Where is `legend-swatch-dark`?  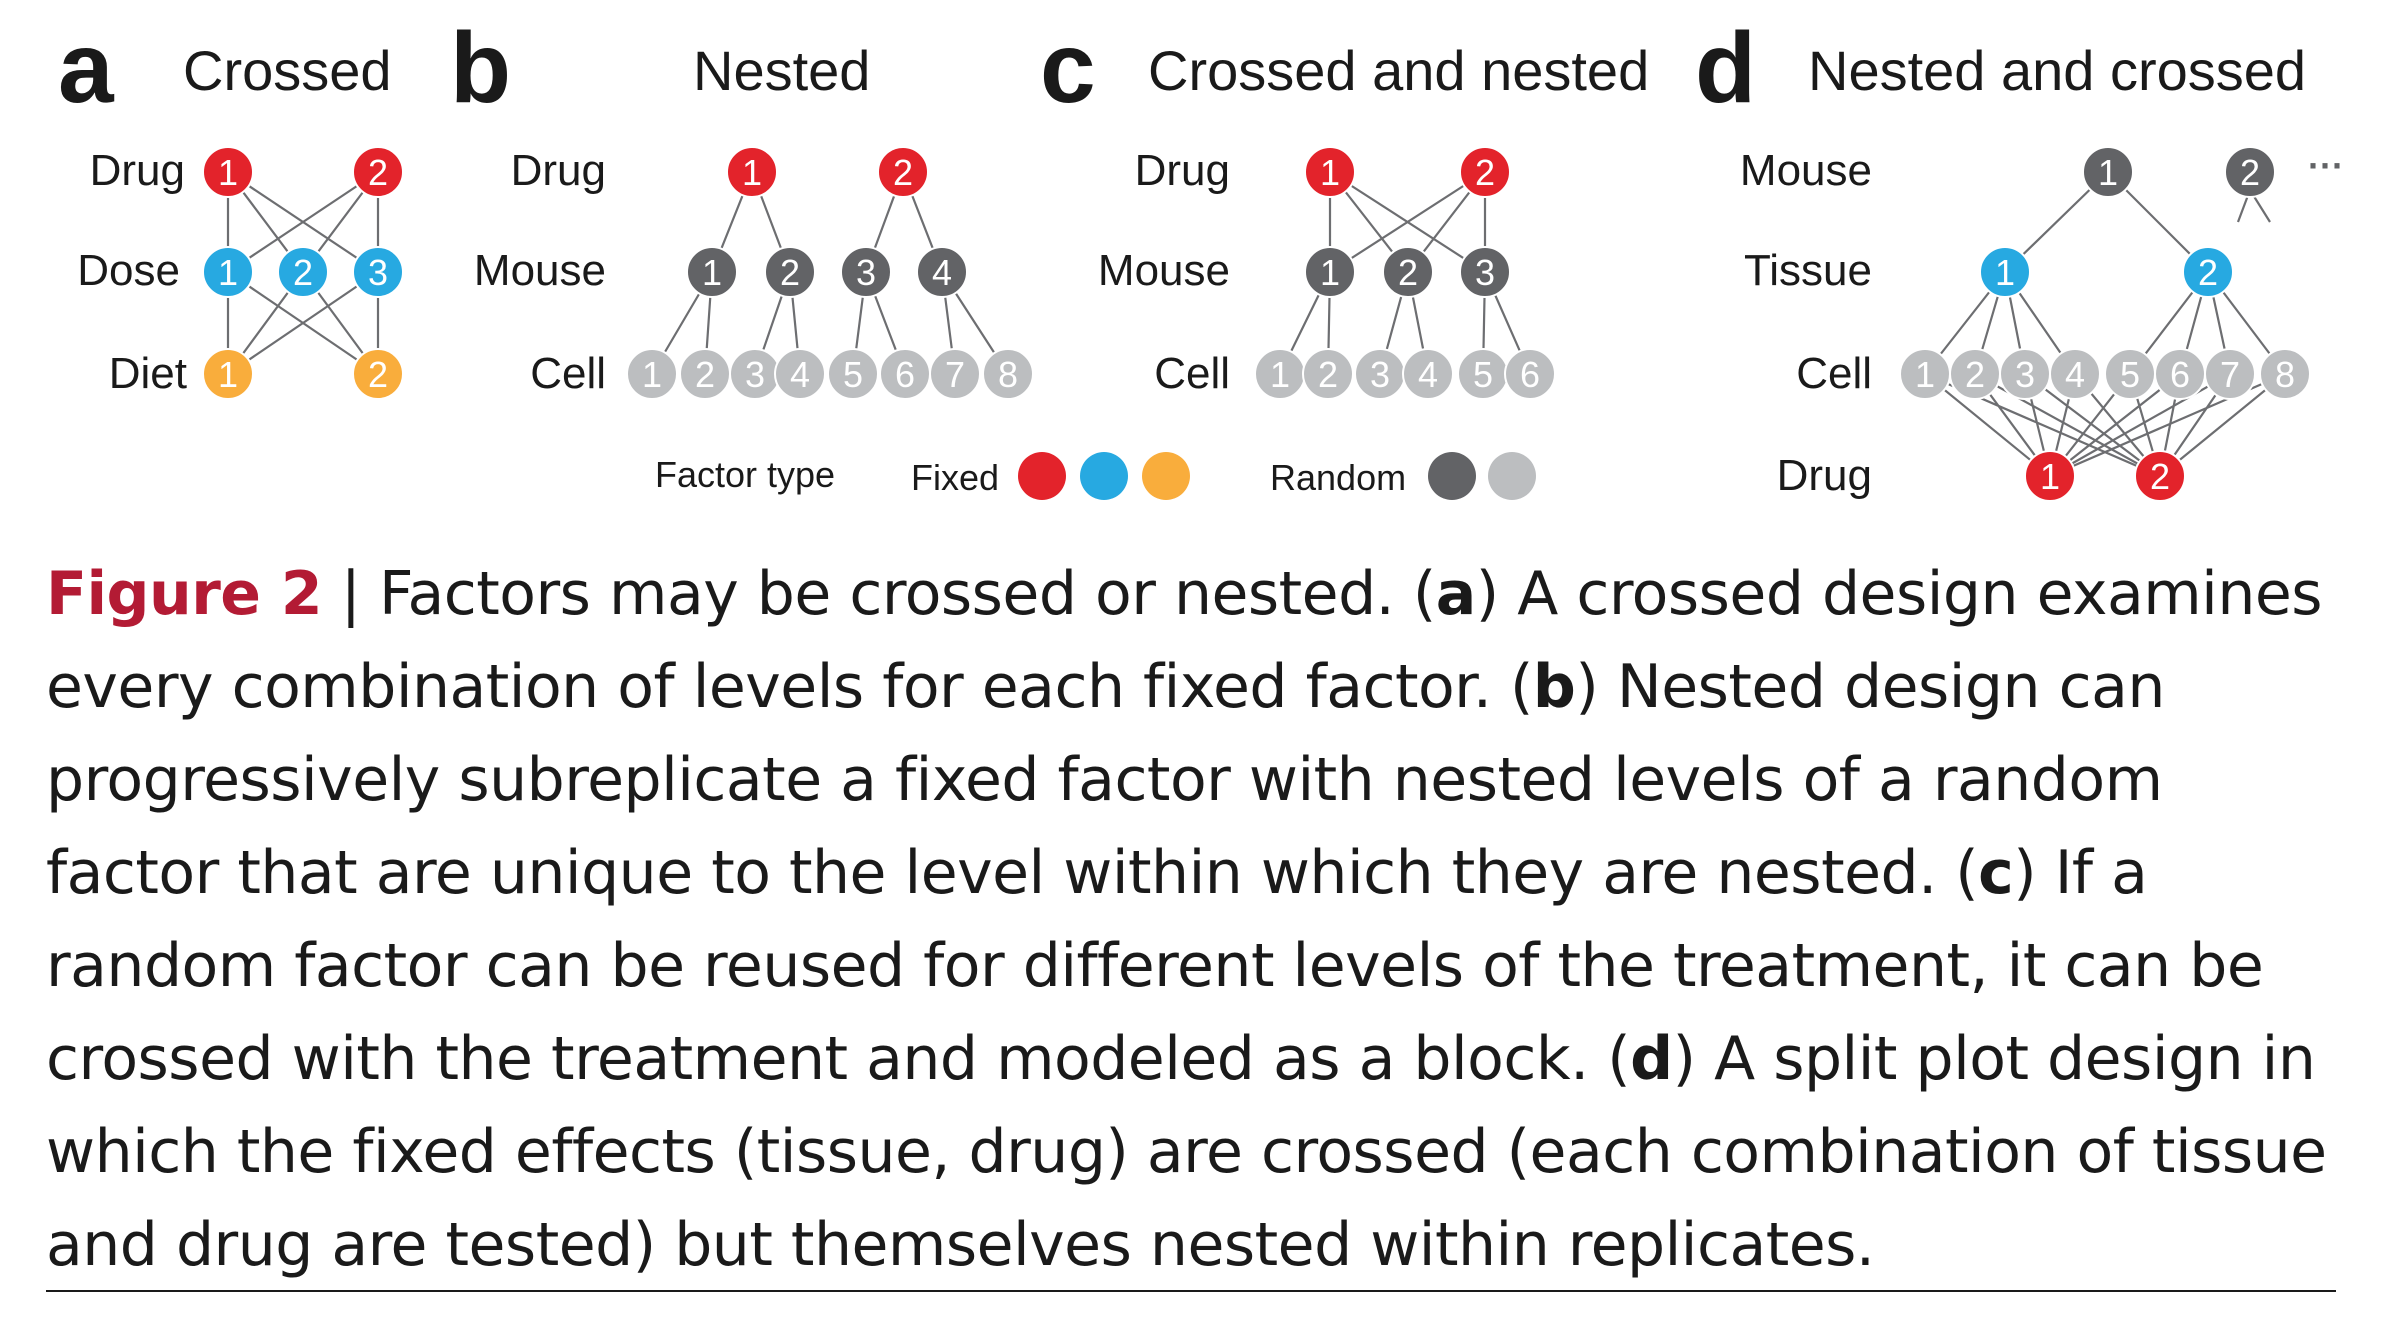 legend-swatch-dark is located at coordinates (1452, 476).